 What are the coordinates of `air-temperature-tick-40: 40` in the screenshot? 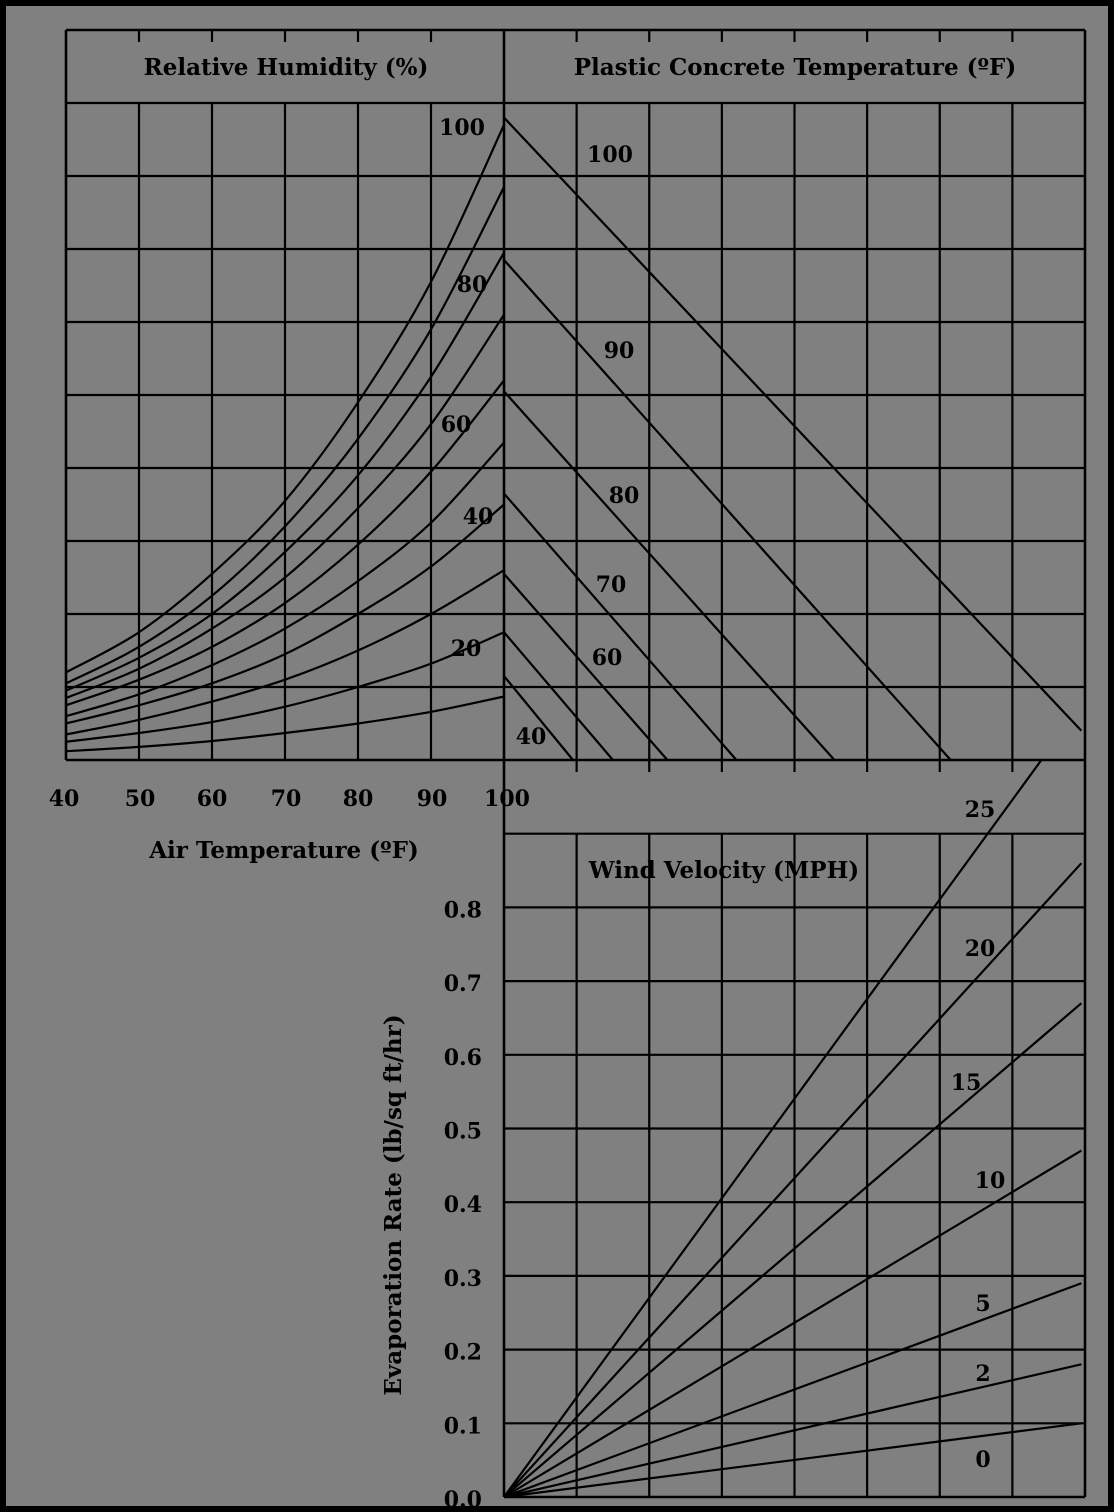 It's located at (64, 799).